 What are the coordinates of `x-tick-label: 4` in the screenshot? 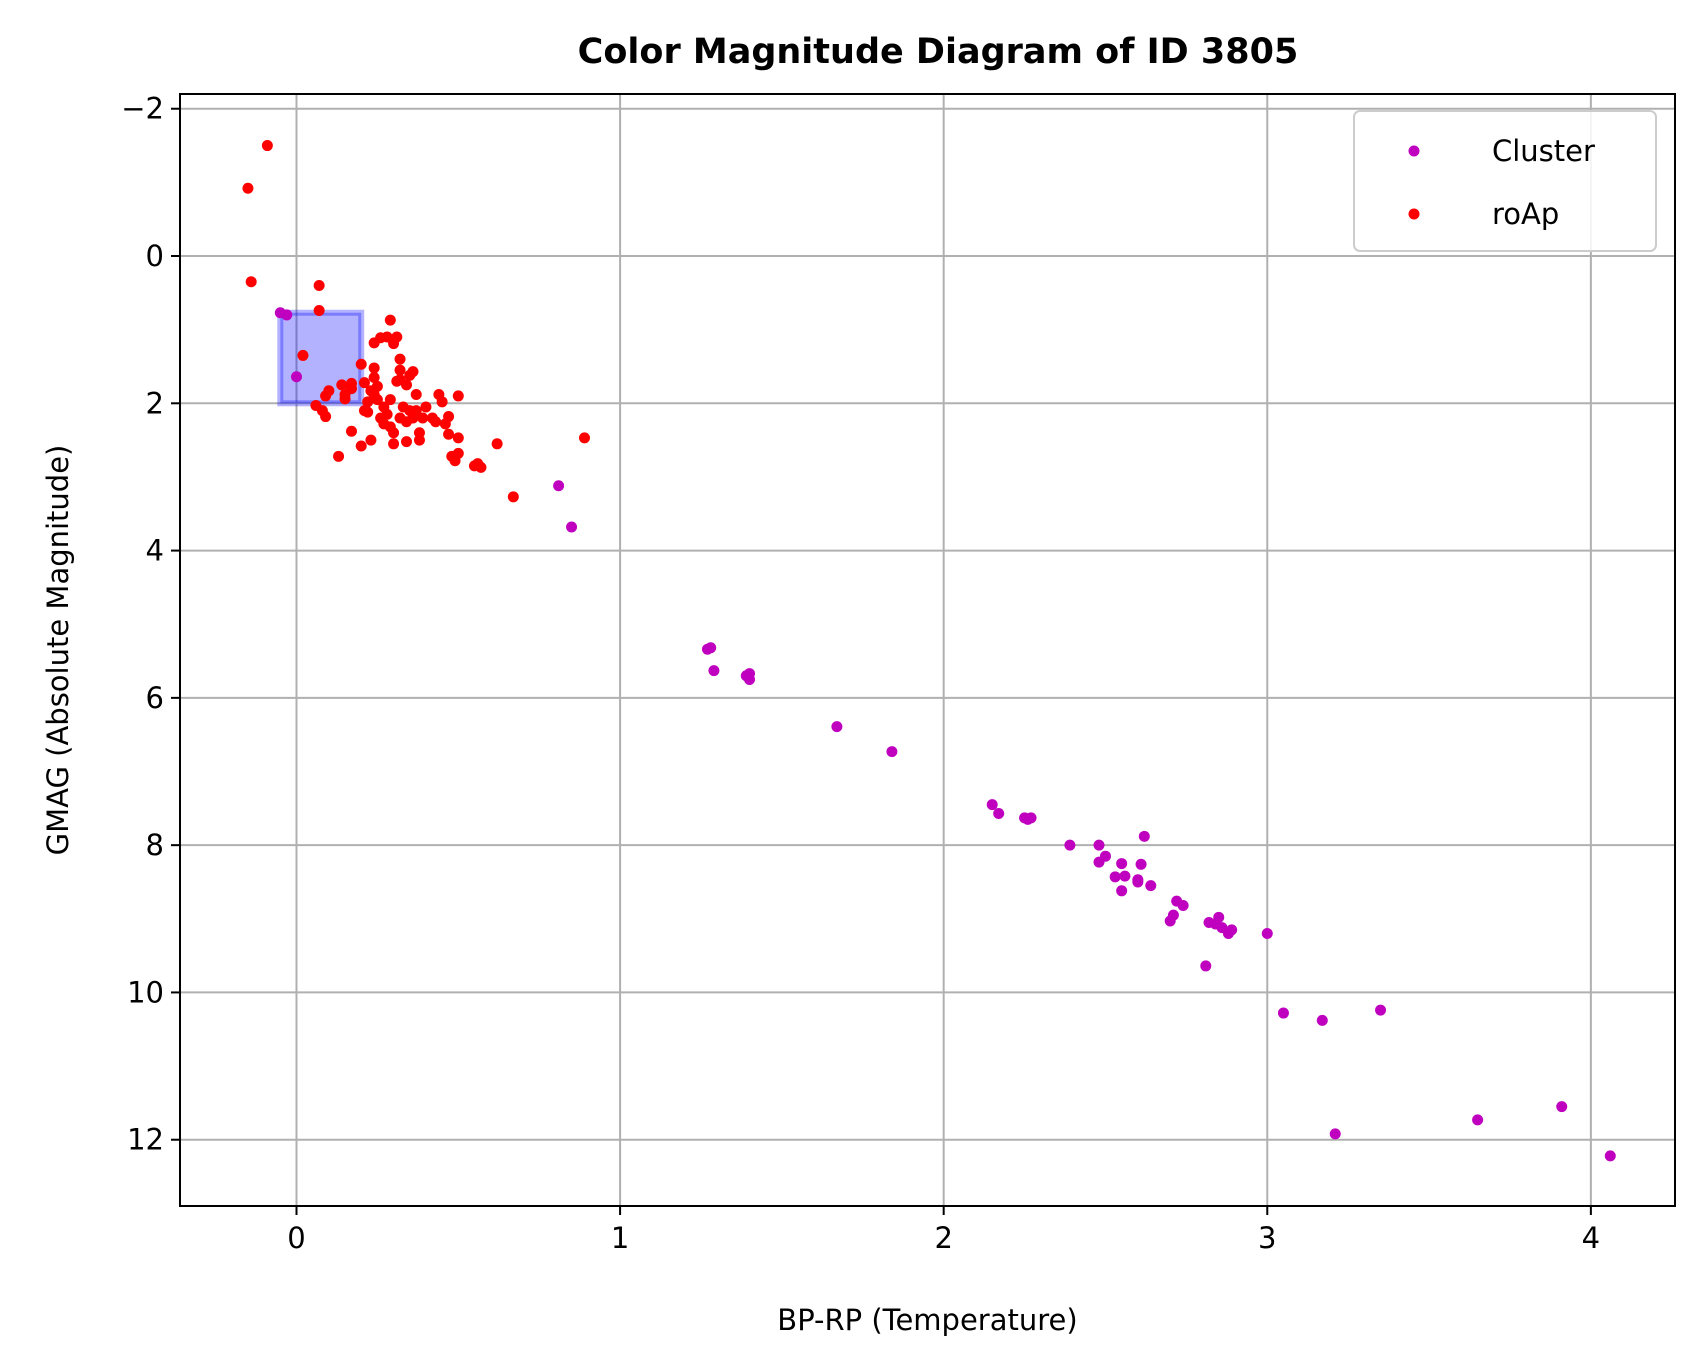 It's located at (1591, 1238).